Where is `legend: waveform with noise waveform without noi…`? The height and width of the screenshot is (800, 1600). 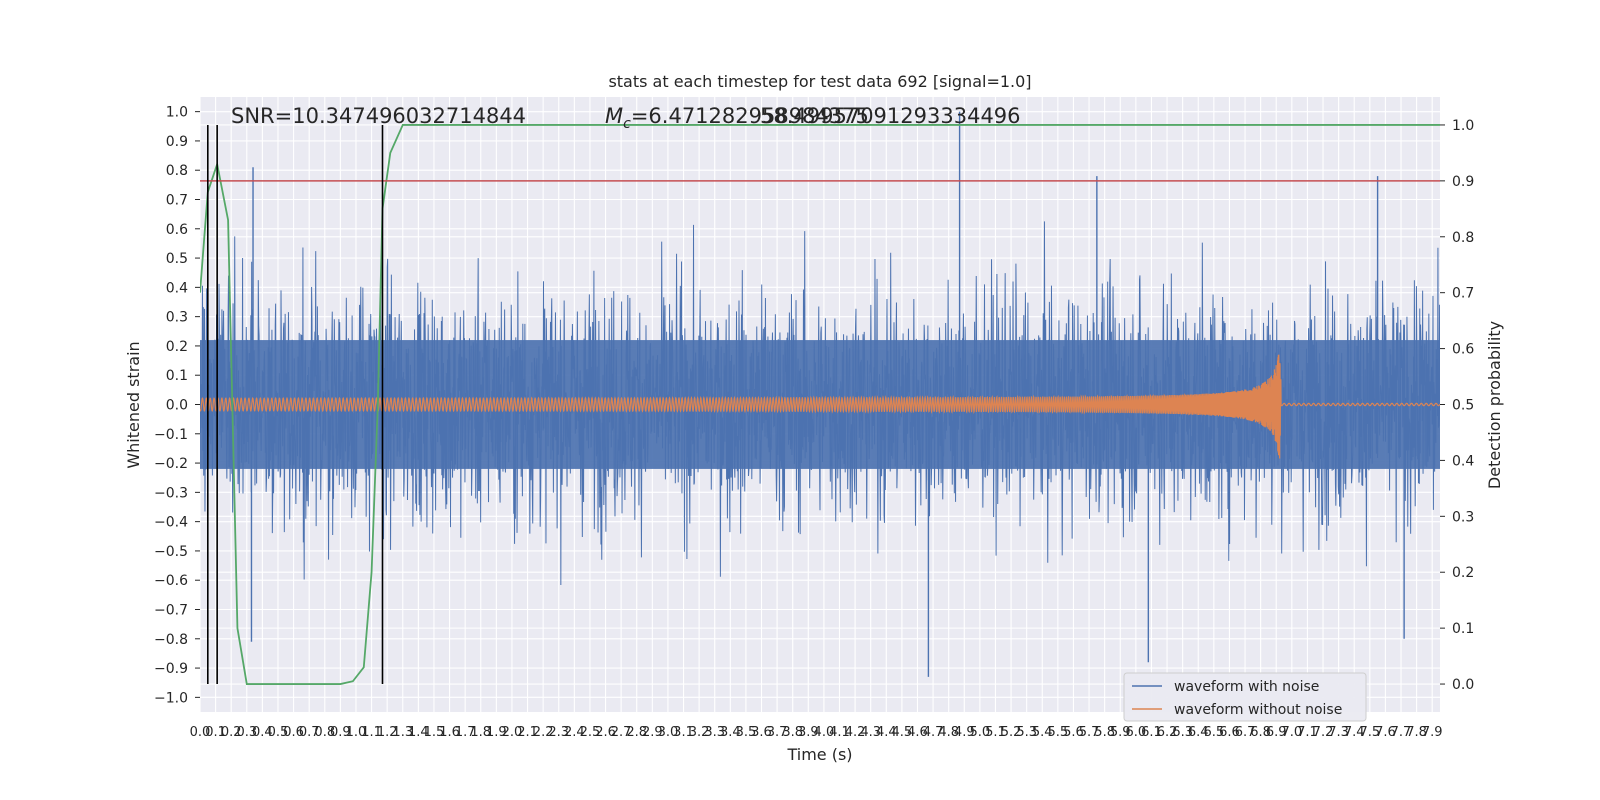
legend: waveform with noise waveform without noi… is located at coordinates (1245, 697).